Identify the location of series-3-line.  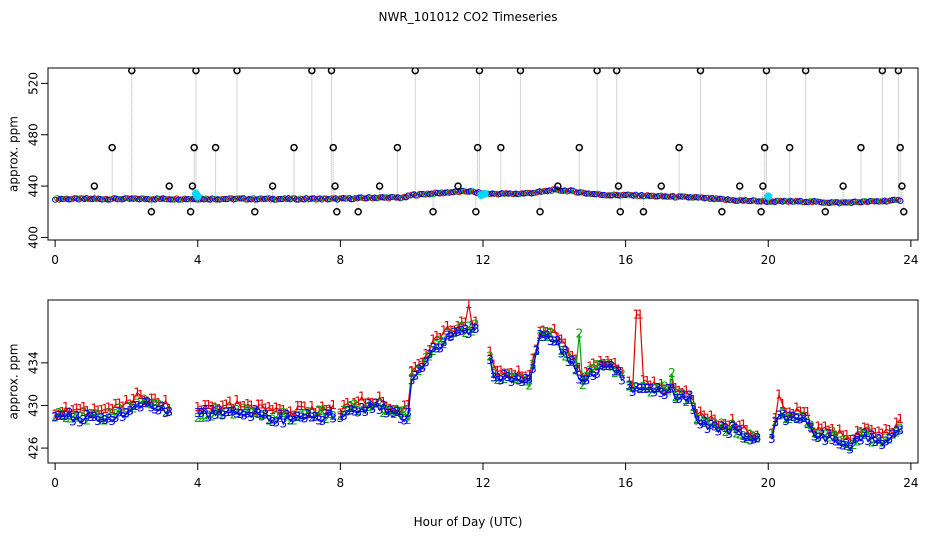
(556, 359).